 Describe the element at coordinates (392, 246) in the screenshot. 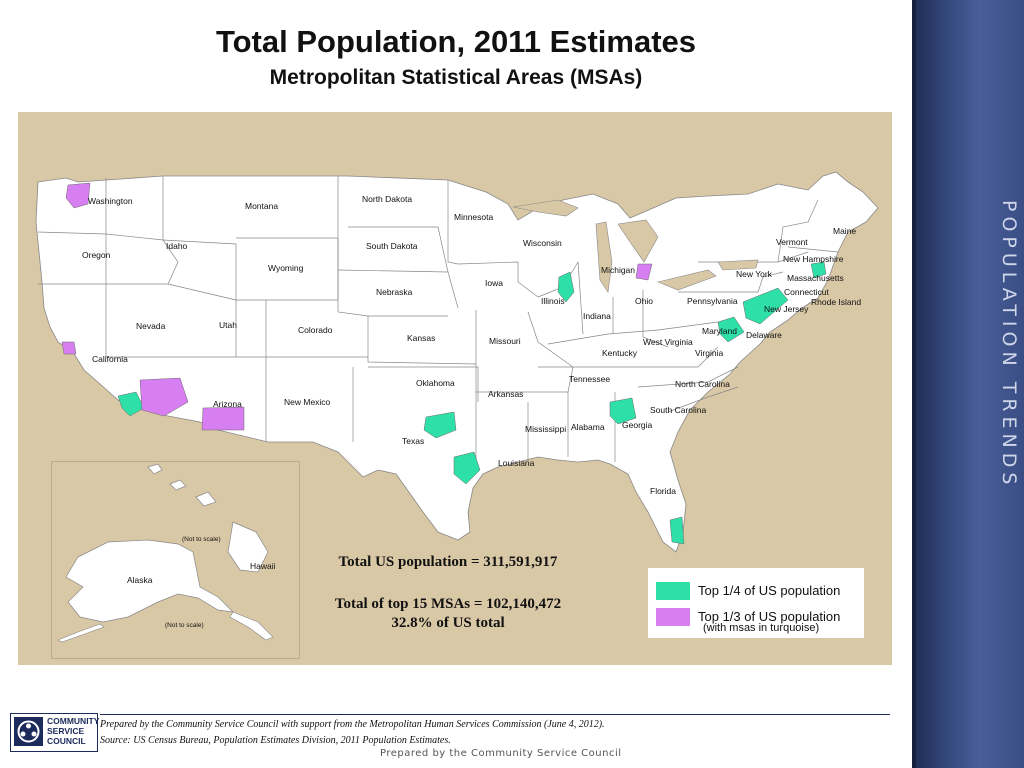

I see `state-label: South Dakota` at that location.